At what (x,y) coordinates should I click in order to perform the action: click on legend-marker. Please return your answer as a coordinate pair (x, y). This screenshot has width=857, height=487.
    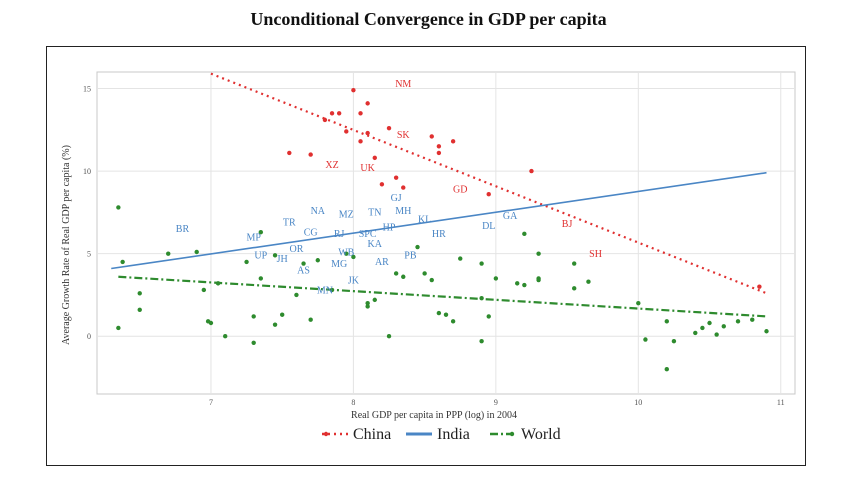
    Looking at the image, I should click on (326, 434).